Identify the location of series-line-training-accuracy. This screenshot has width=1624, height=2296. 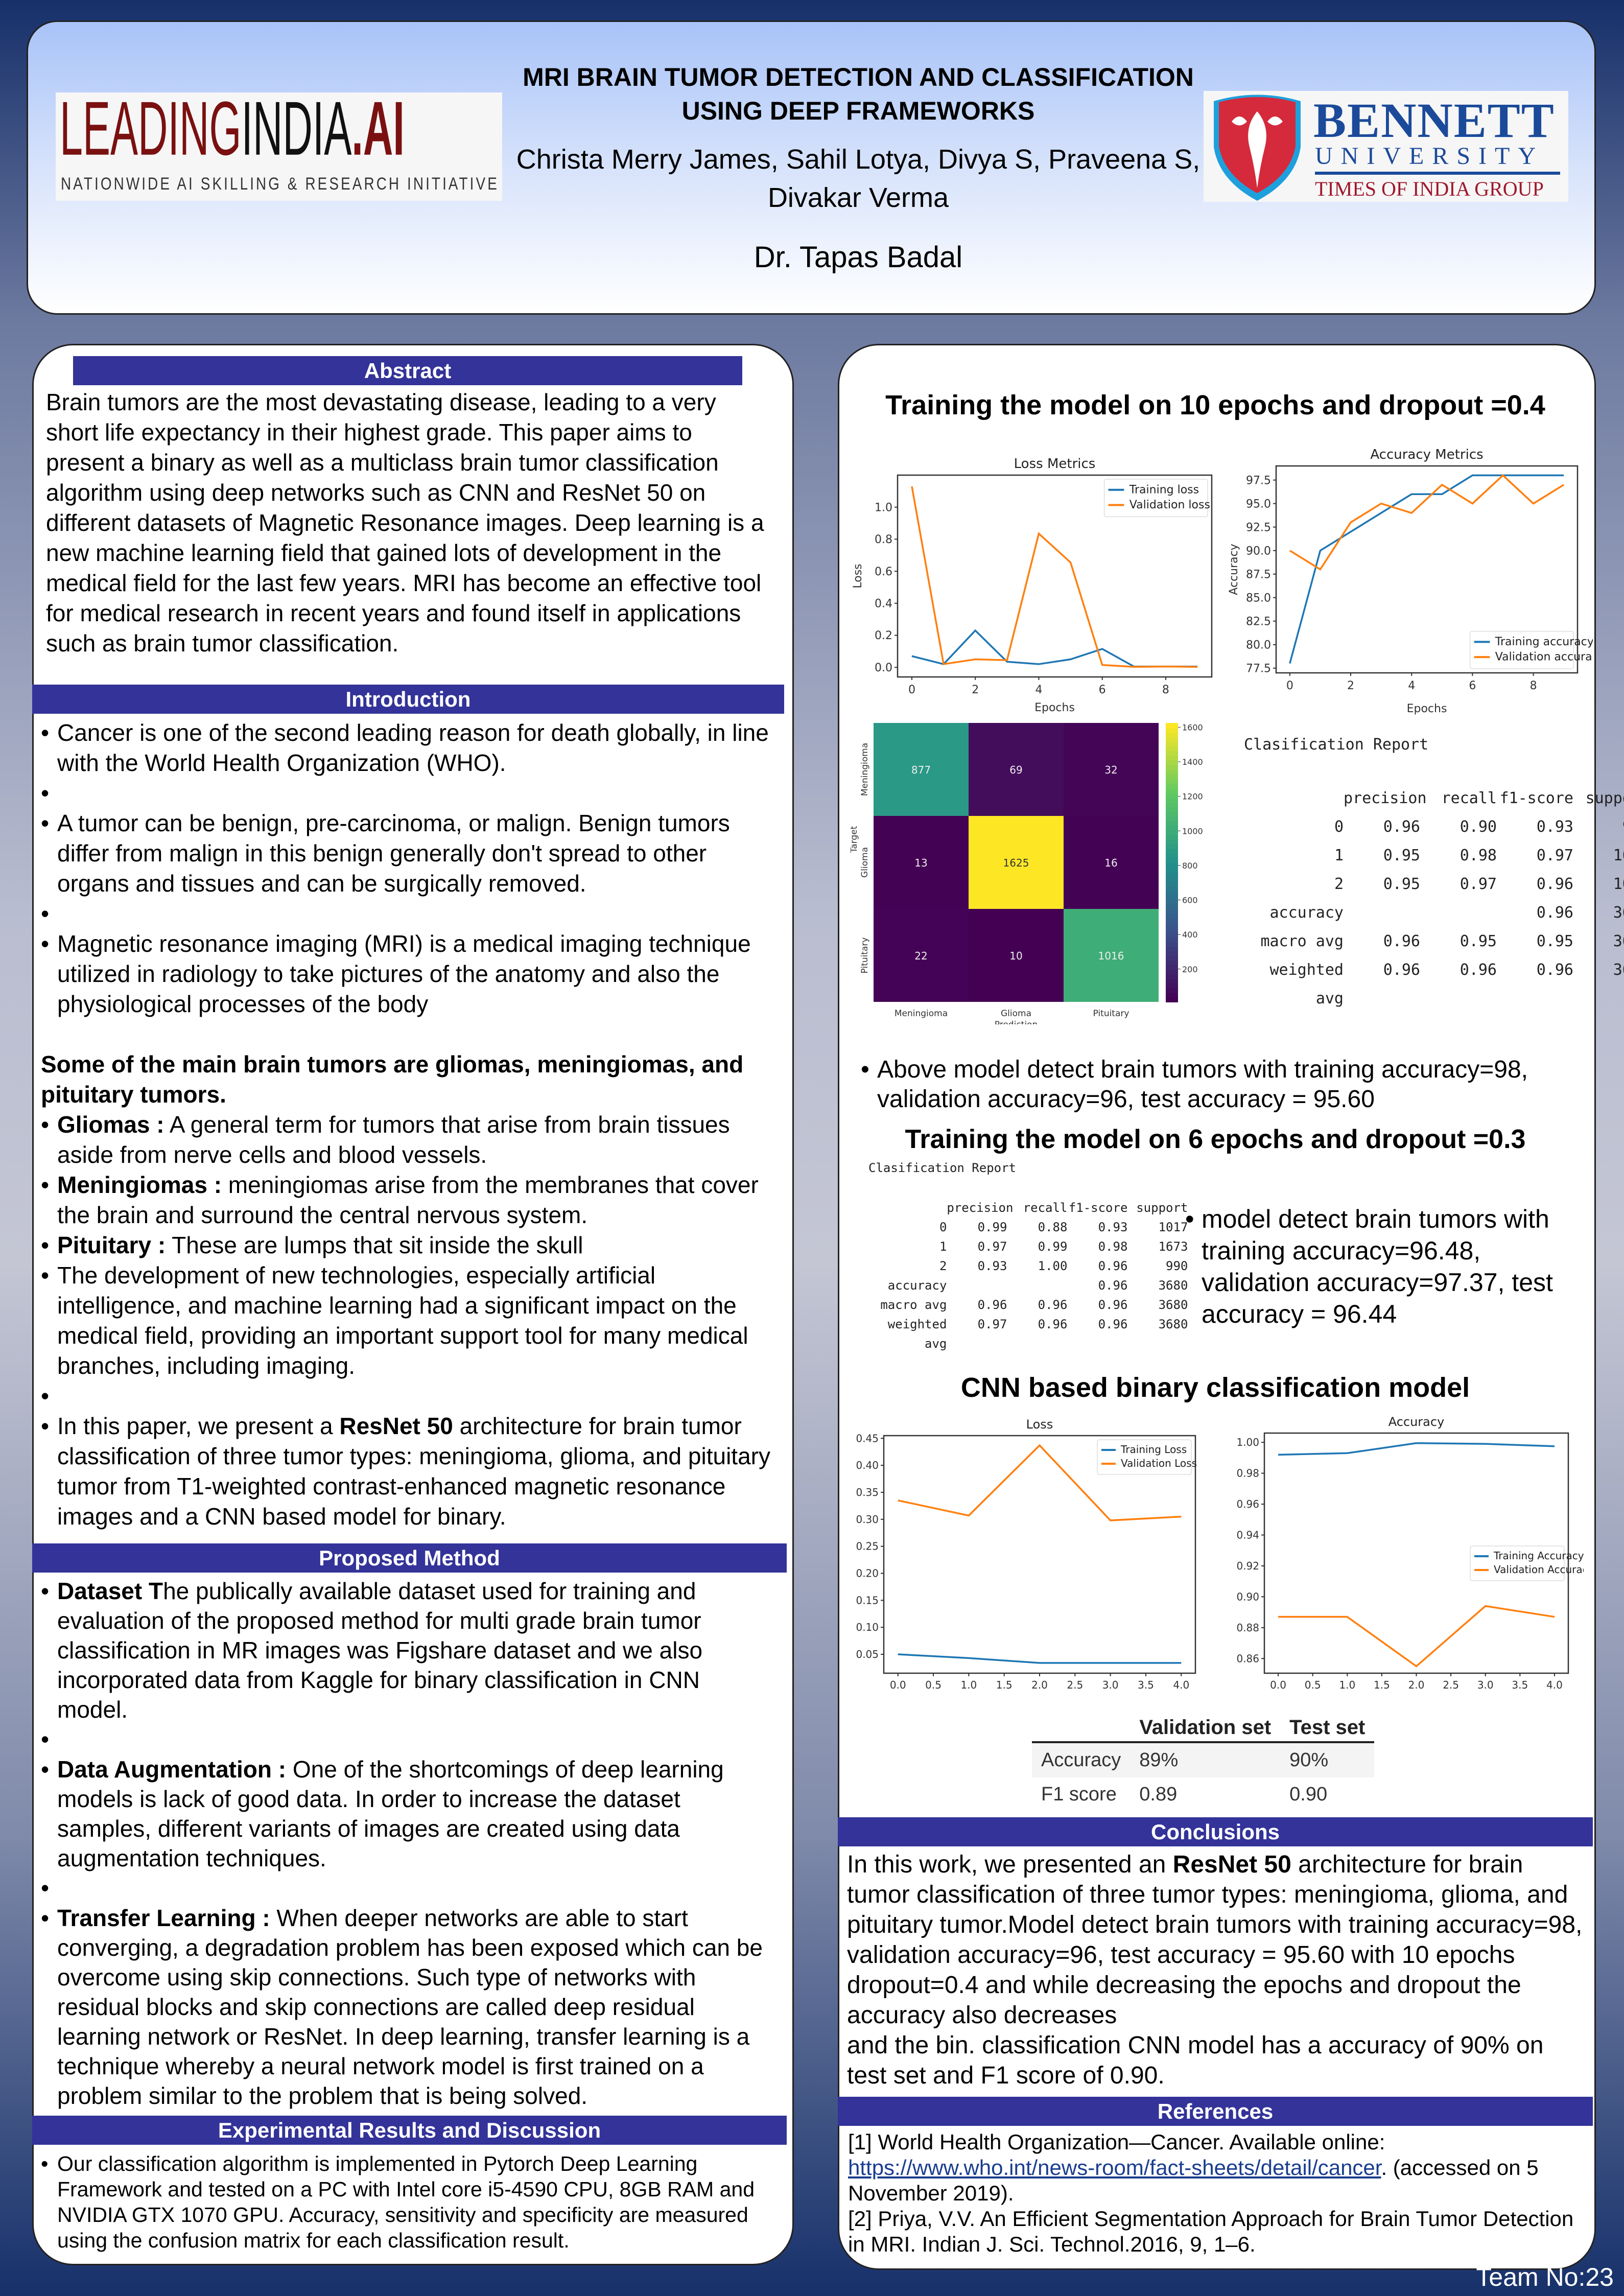
(1426, 569).